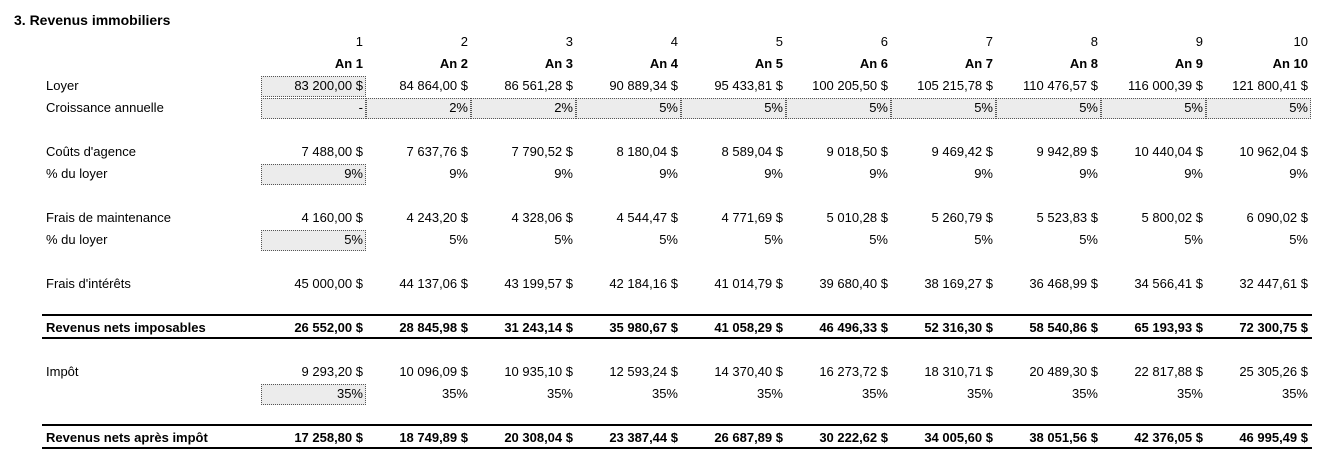 The width and height of the screenshot is (1330, 462). Describe the element at coordinates (962, 217) in the screenshot. I see `cell-value: 5 260,79 $` at that location.